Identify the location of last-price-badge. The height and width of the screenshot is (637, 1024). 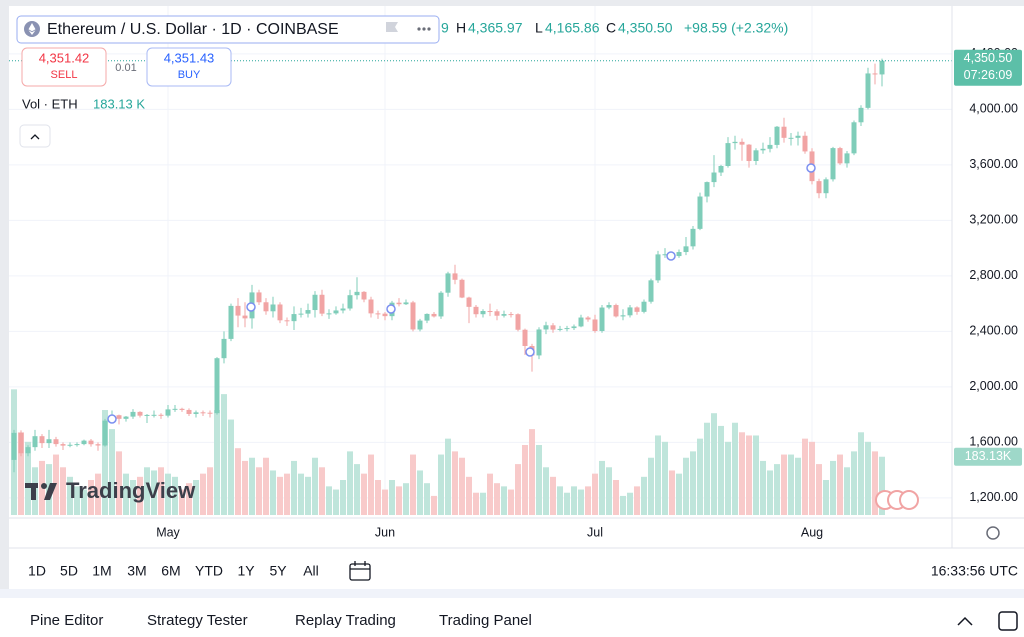
(988, 67).